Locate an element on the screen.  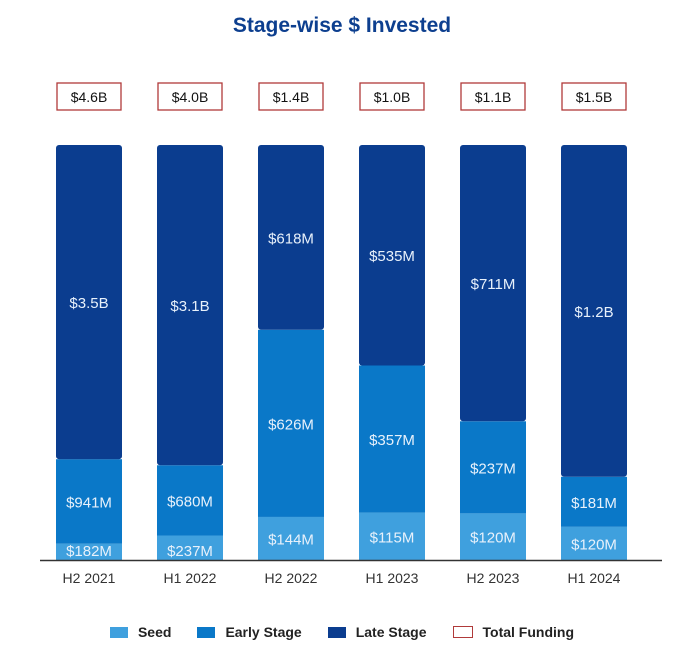
data-label: $3.1B is located at coordinates (189, 306).